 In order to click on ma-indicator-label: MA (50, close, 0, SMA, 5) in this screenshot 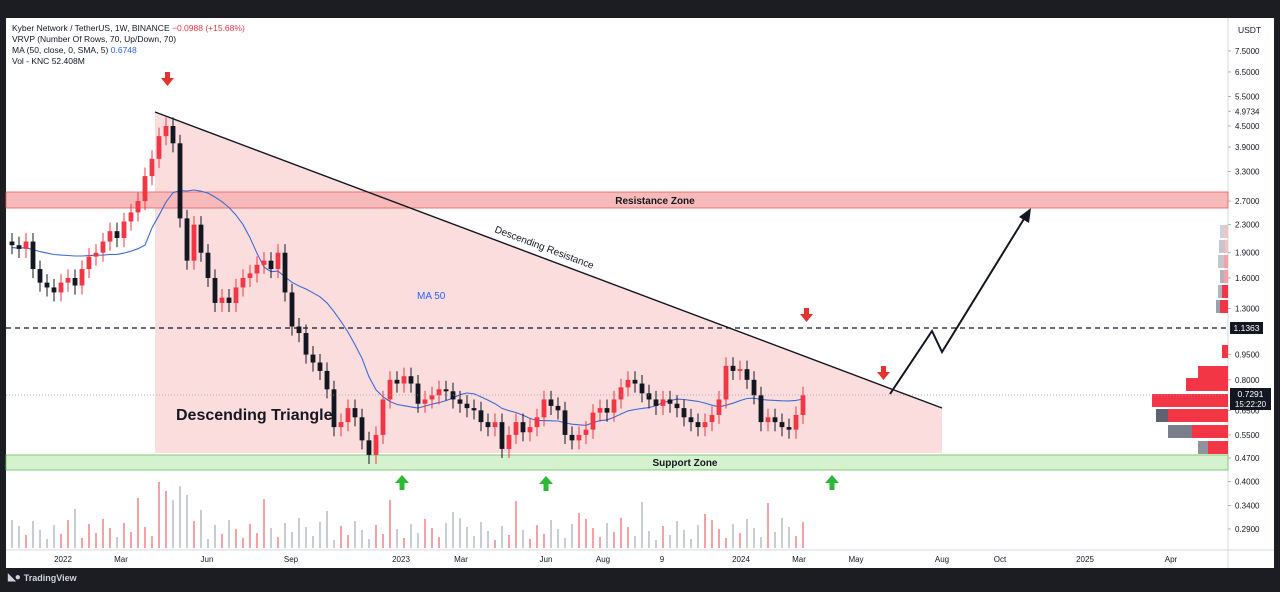, I will do `click(60, 50)`.